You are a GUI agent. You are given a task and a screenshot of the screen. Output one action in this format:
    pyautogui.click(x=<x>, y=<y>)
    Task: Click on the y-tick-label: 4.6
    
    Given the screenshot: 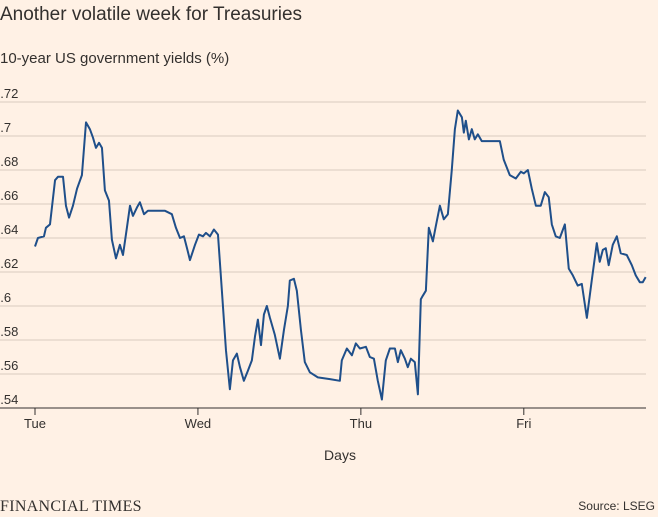 What is the action you would take?
    pyautogui.click(x=5, y=297)
    